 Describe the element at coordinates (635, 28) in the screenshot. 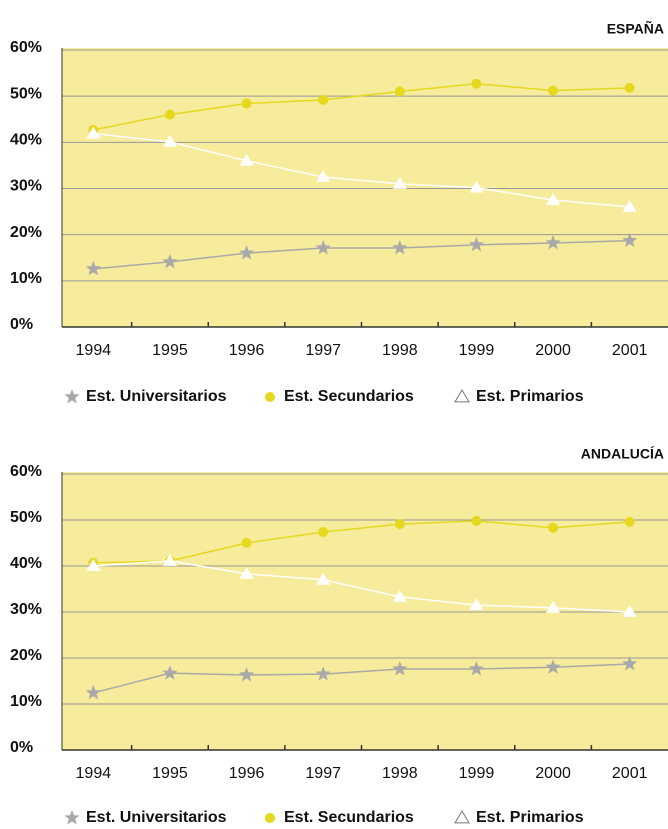

I see `chart-title: ESPAÑA` at that location.